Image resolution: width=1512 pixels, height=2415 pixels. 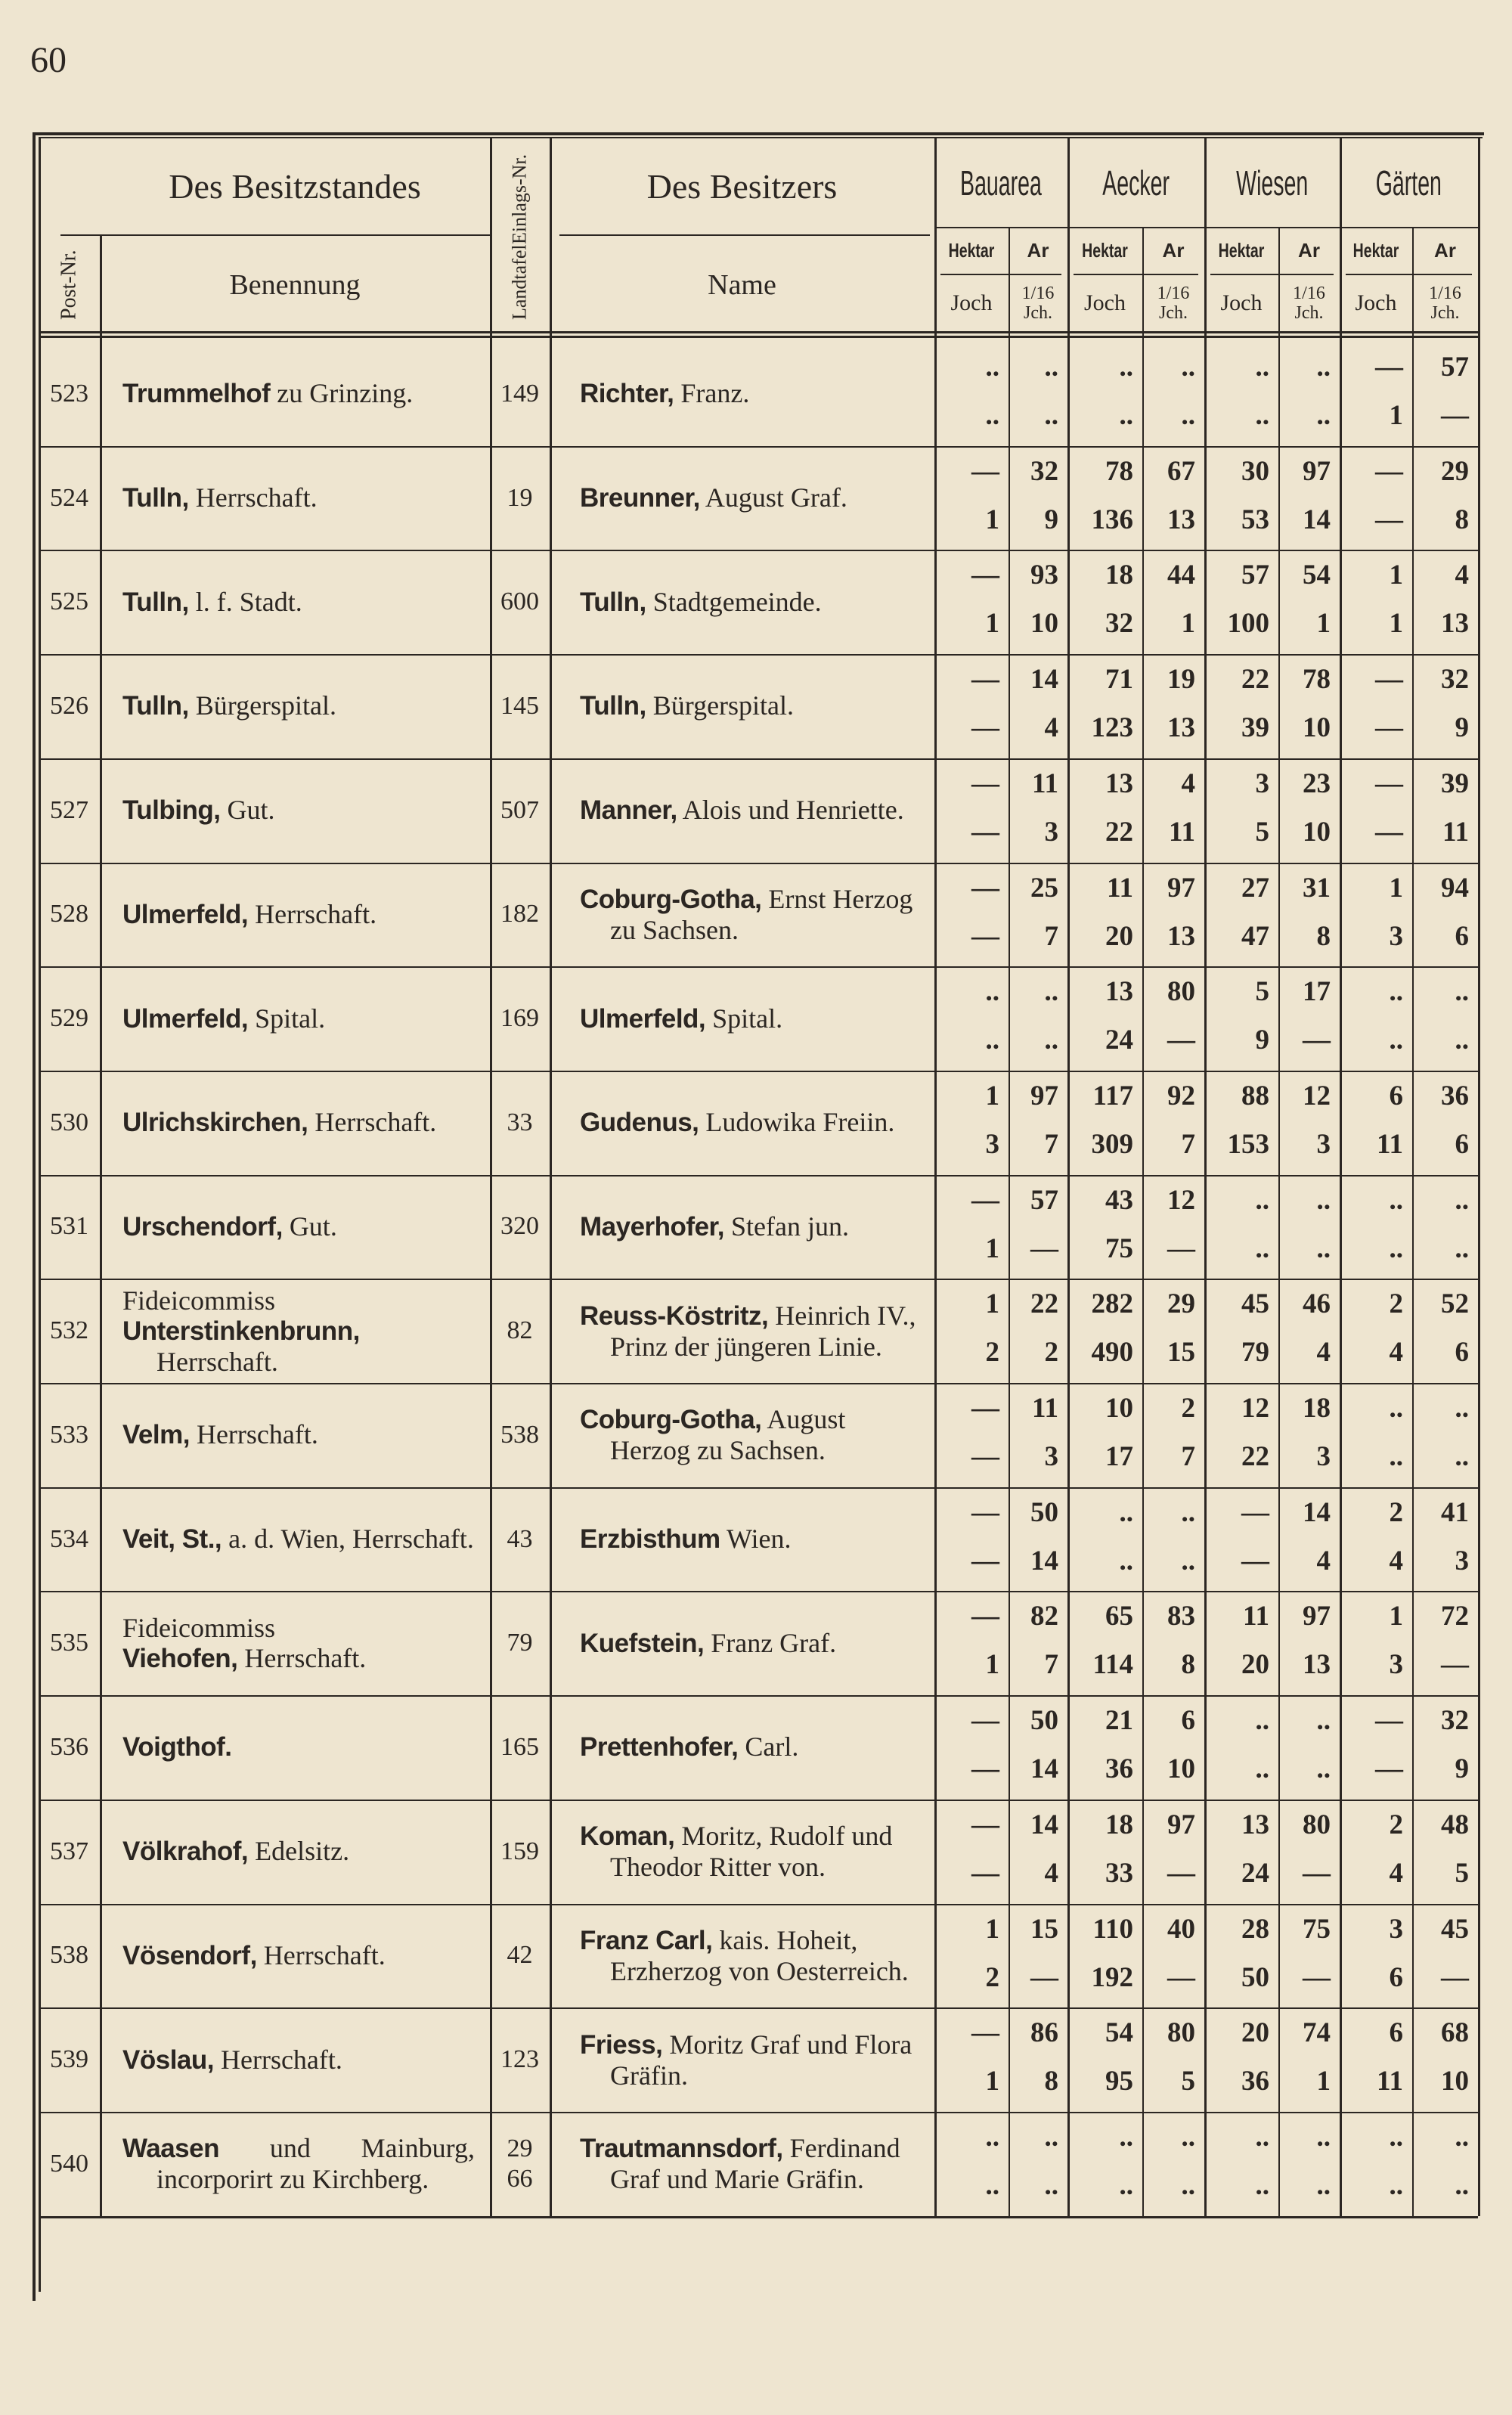 What do you see at coordinates (520, 1852) in the screenshot?
I see `entry-number: 159` at bounding box center [520, 1852].